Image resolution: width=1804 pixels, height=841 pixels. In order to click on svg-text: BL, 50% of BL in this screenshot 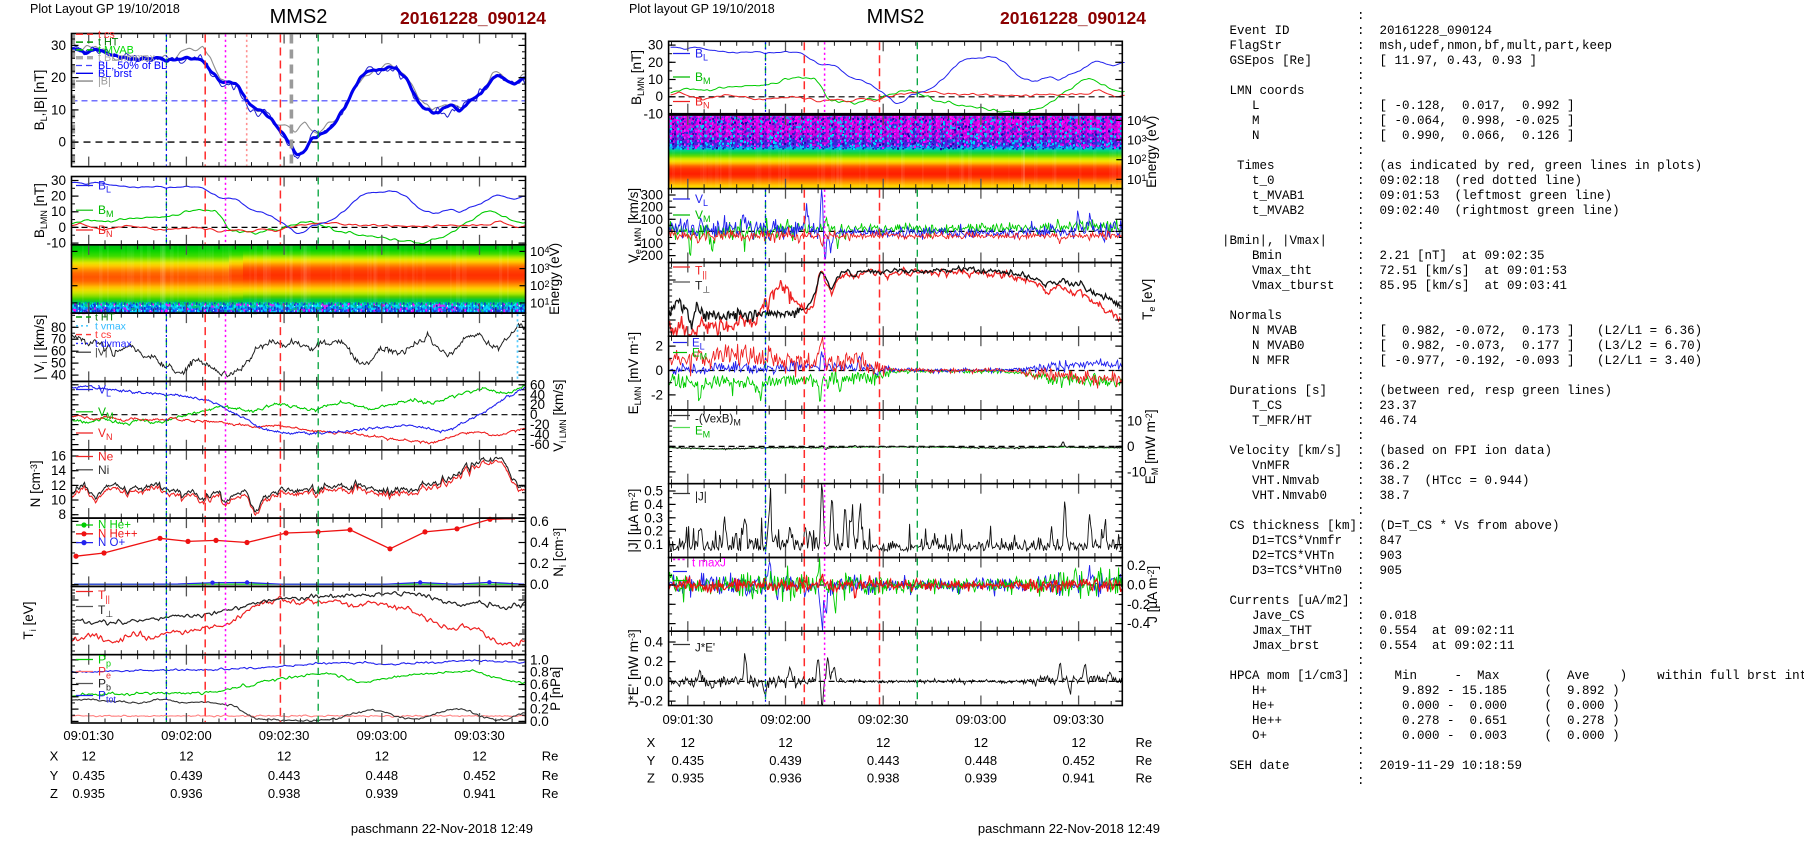, I will do `click(132, 66)`.